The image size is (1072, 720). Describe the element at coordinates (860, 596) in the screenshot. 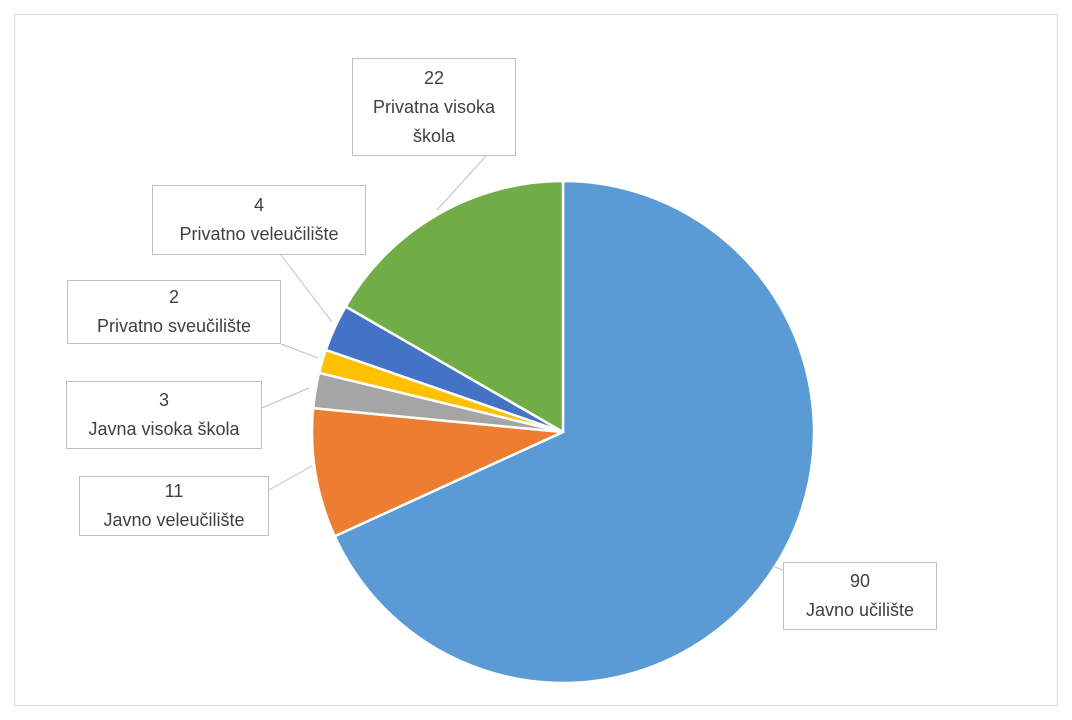

I see `data-label-javno-uciliste: 90 Javno učilište` at that location.